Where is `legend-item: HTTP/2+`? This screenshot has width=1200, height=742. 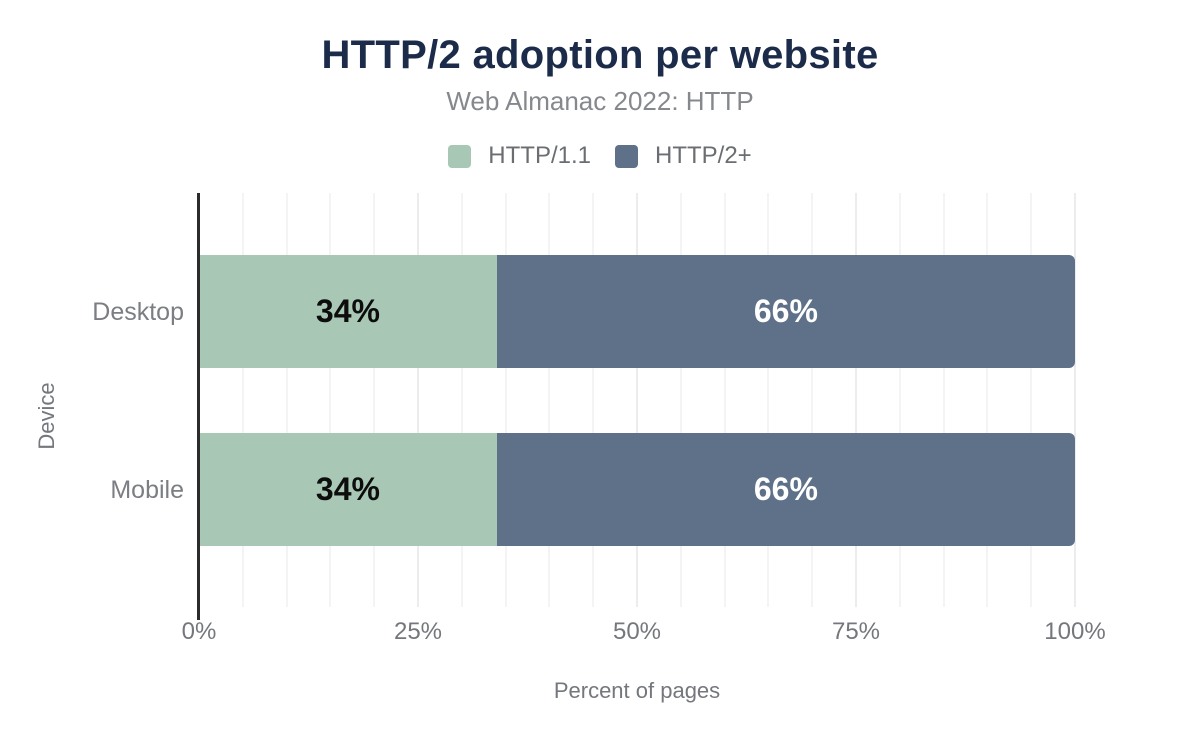 legend-item: HTTP/2+ is located at coordinates (683, 156).